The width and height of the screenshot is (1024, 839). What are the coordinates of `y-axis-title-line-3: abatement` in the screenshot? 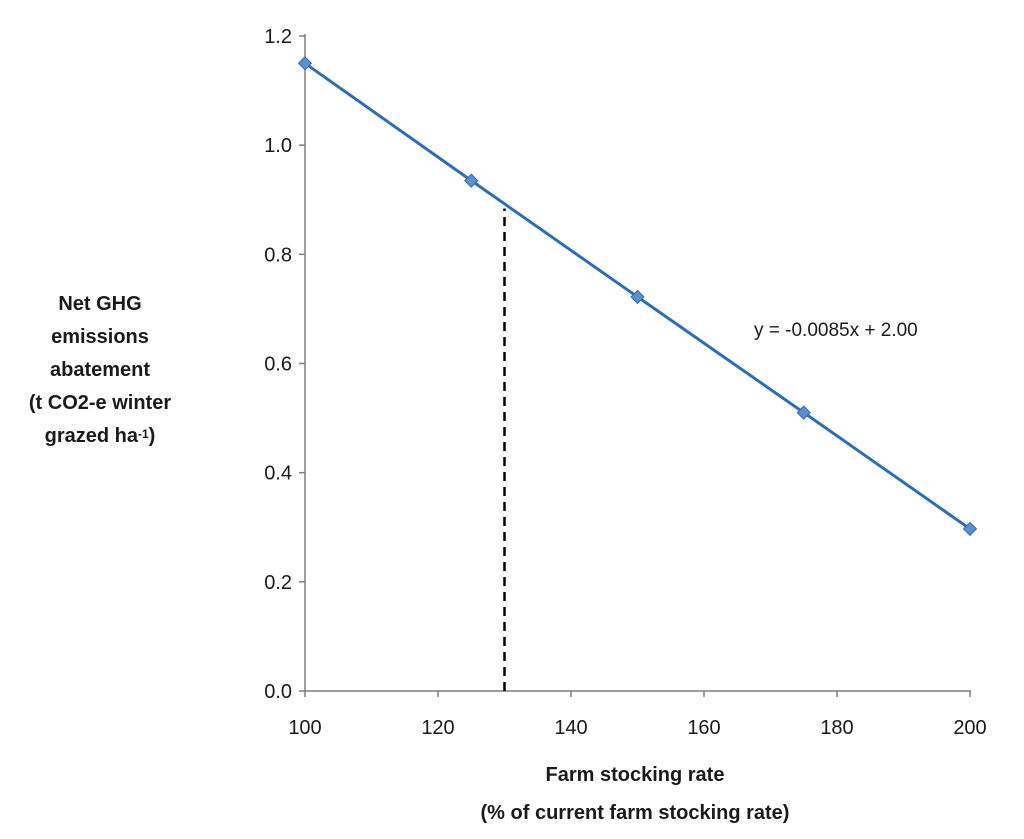 It's located at (100, 370).